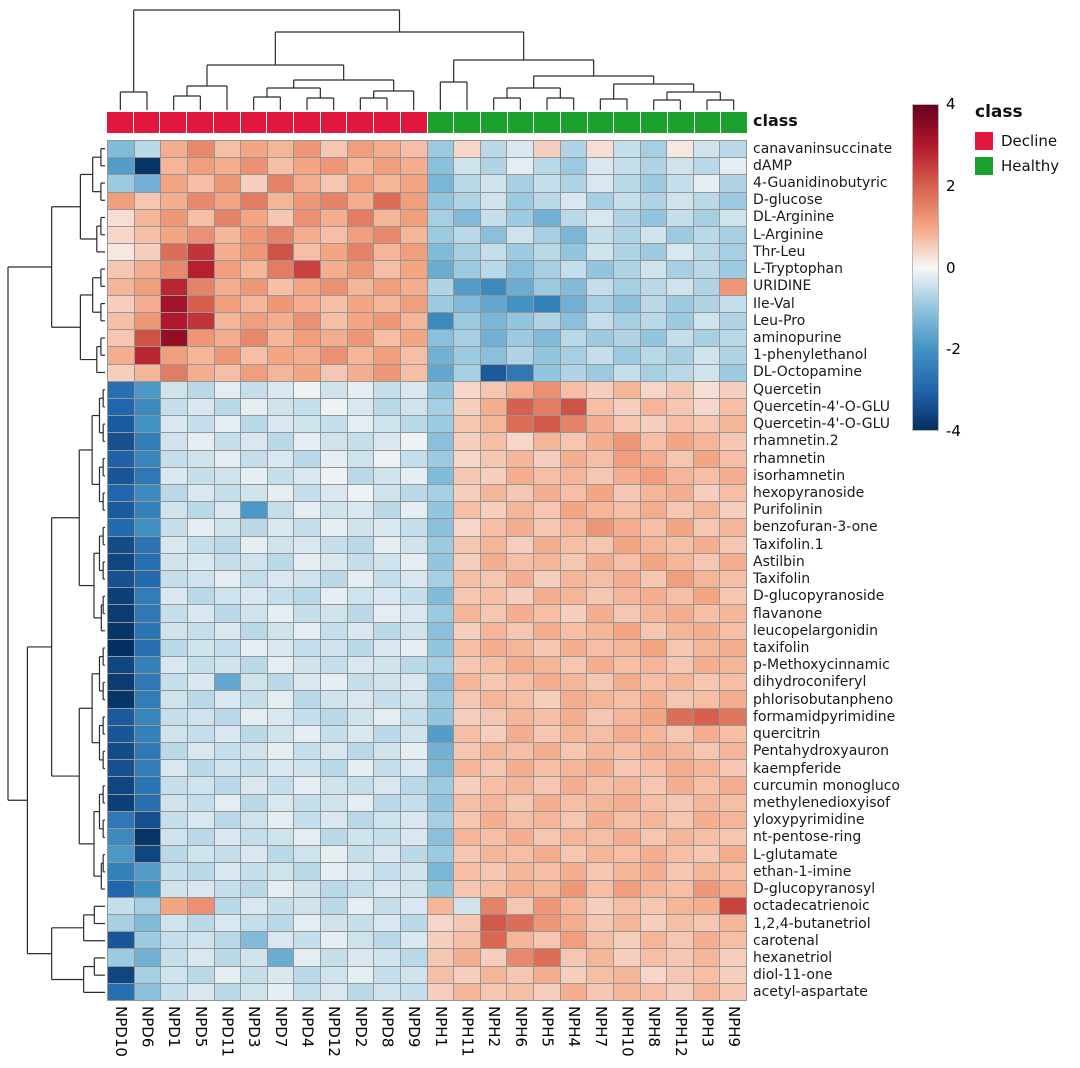  What do you see at coordinates (787, 389) in the screenshot?
I see `row-label: Quercetin` at bounding box center [787, 389].